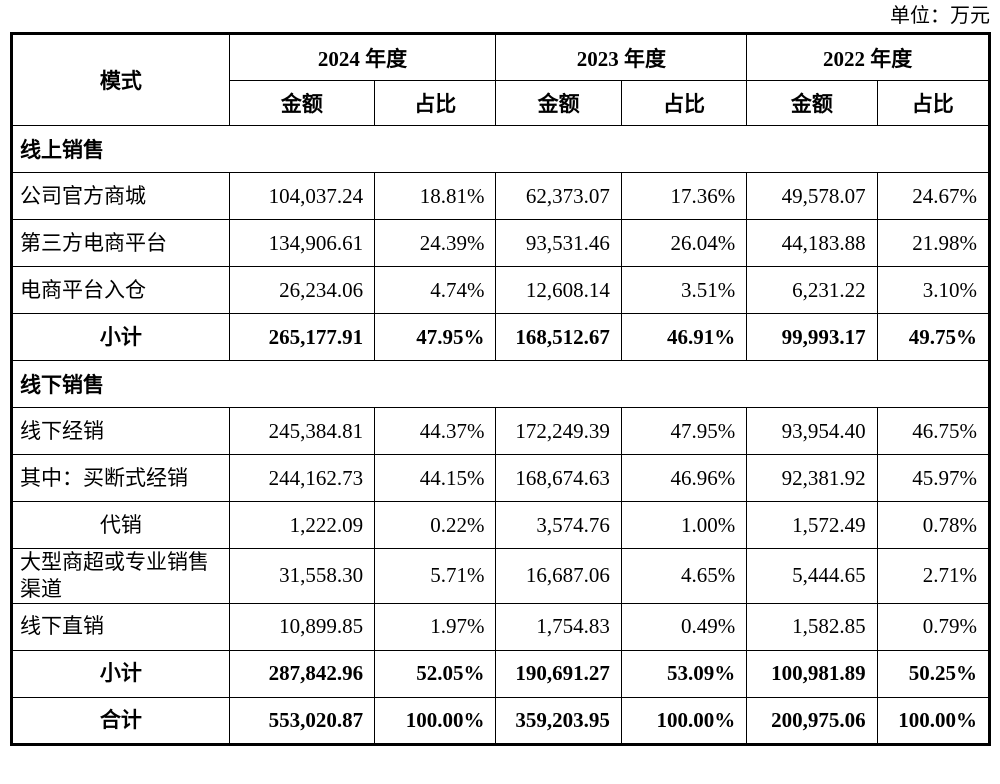  What do you see at coordinates (684, 525) in the screenshot?
I see `ratio-cell: 1.00%` at bounding box center [684, 525].